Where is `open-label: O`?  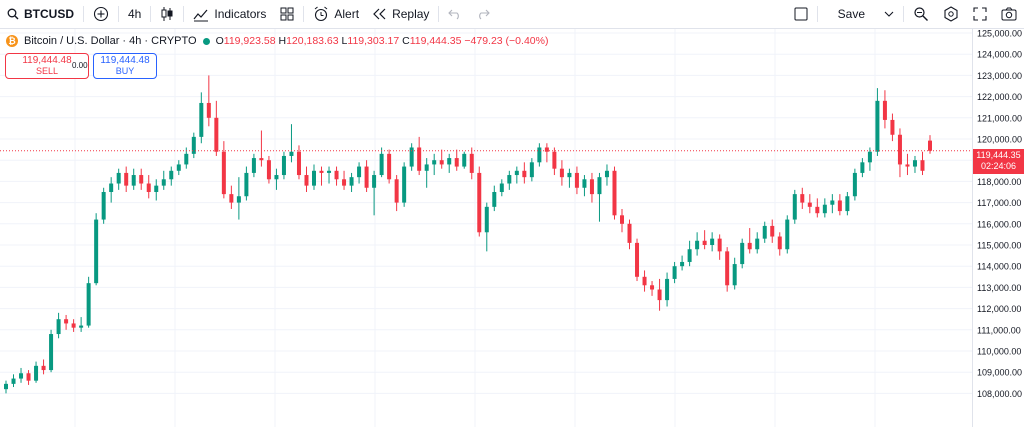 open-label: O is located at coordinates (219, 41).